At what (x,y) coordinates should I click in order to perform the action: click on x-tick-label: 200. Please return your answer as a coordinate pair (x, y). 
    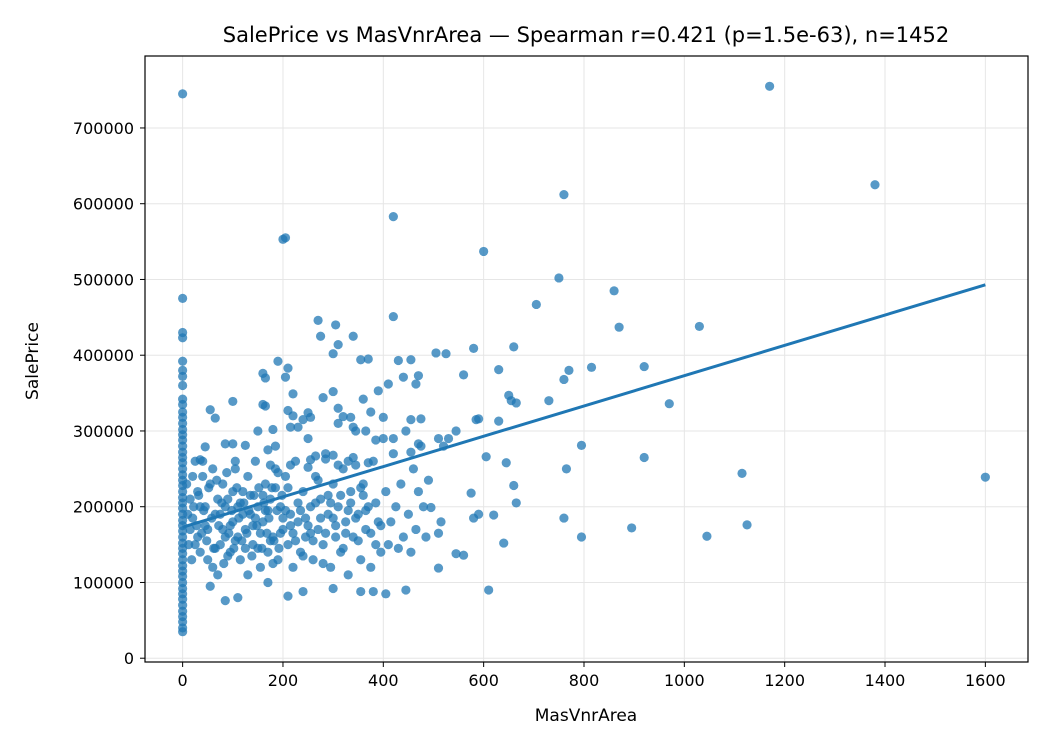
    Looking at the image, I should click on (283, 680).